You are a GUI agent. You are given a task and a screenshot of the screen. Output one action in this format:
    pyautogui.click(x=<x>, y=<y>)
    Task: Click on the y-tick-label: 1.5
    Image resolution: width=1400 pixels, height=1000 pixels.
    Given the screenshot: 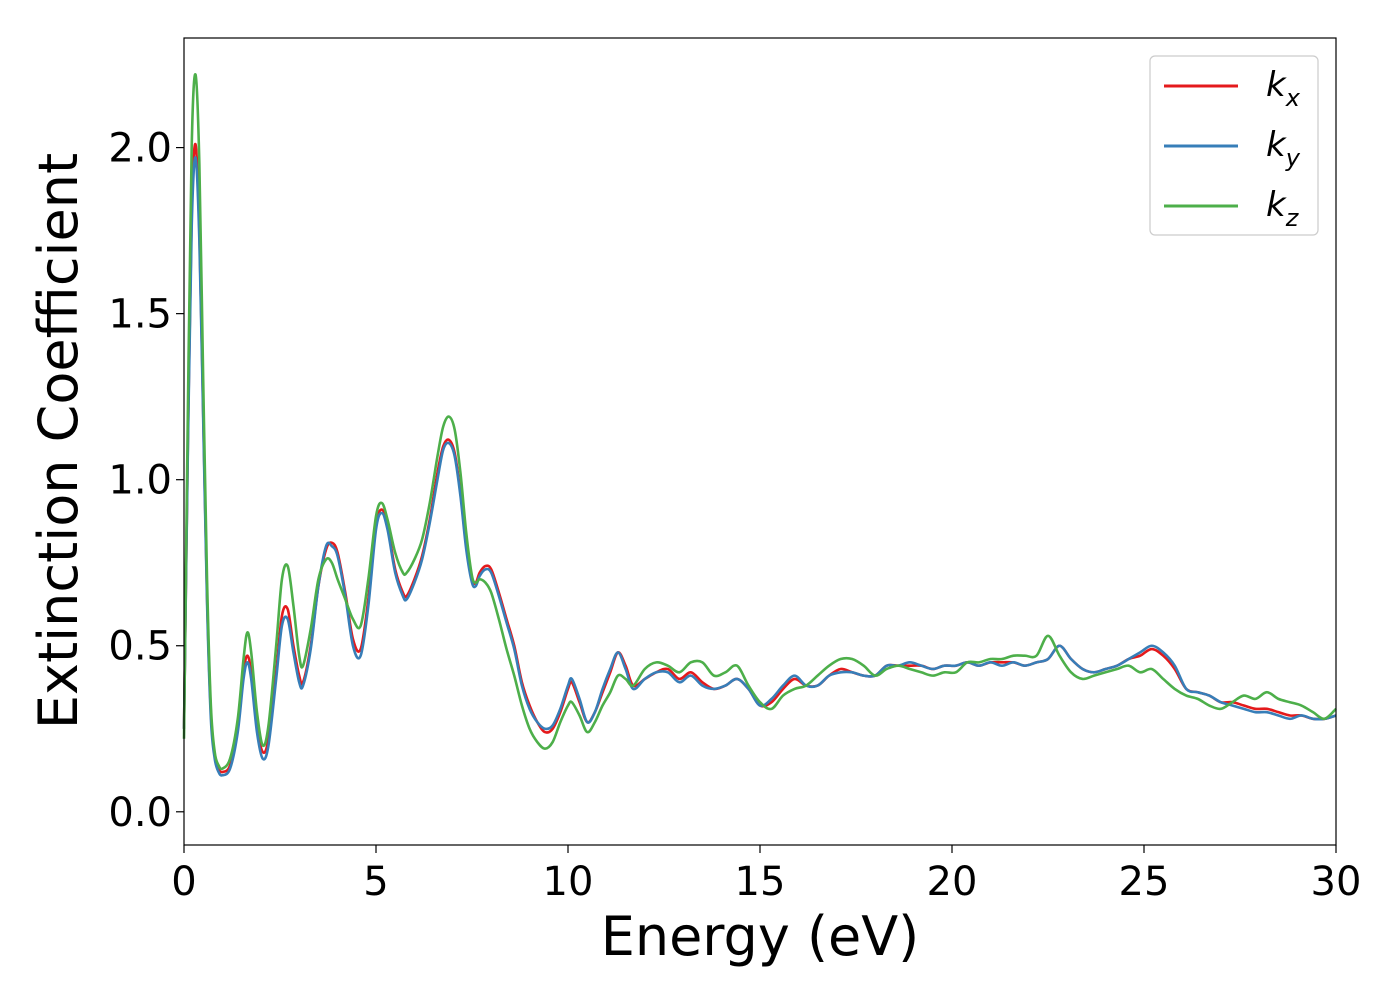 What is the action you would take?
    pyautogui.click(x=140, y=315)
    